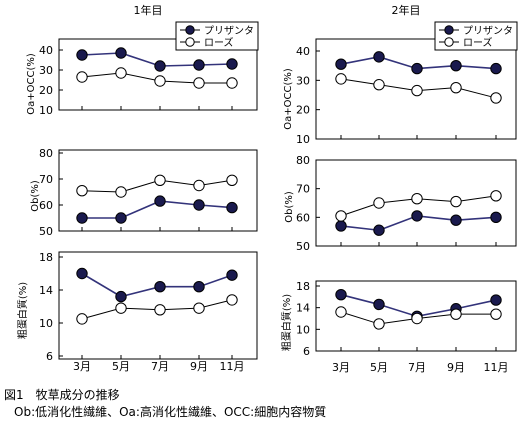 This screenshot has height=425, width=530. Describe the element at coordinates (62, 395) in the screenshot. I see `figure-caption-title: 図1 牧草成分の推移` at that location.